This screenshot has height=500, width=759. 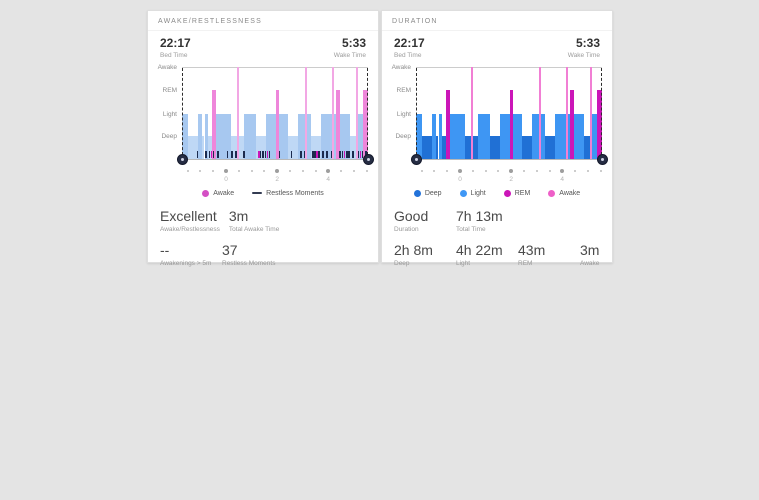 I want to click on wake-time: 5:33 Wake Time, so click(x=584, y=47).